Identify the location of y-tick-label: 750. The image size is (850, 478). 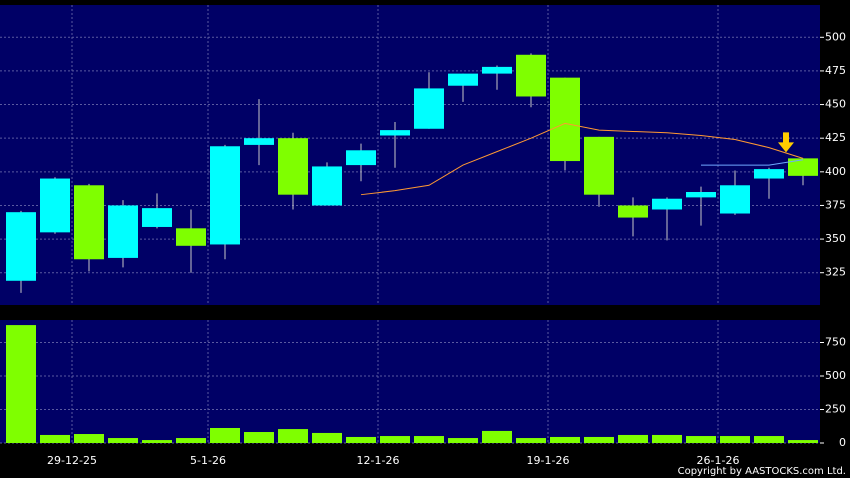
(835, 342).